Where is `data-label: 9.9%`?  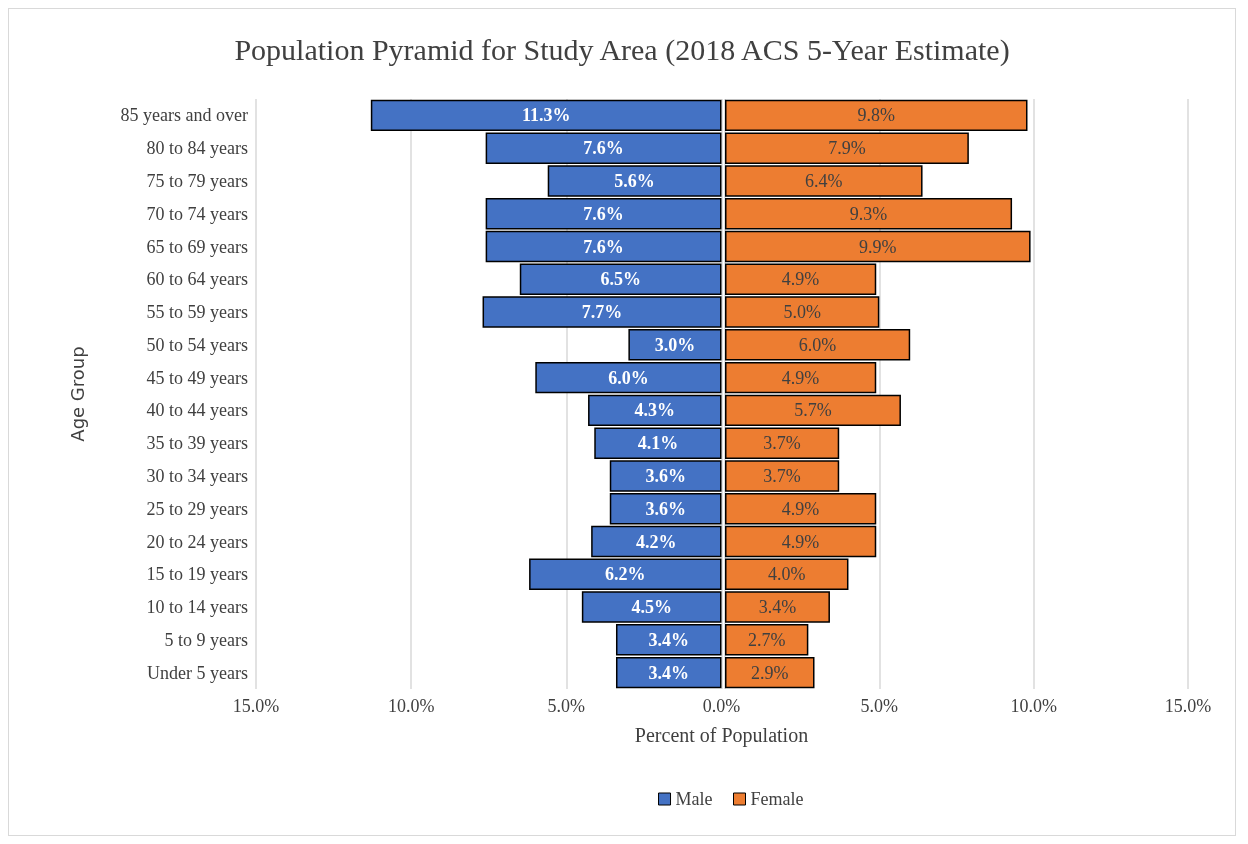
data-label: 9.9% is located at coordinates (877, 246).